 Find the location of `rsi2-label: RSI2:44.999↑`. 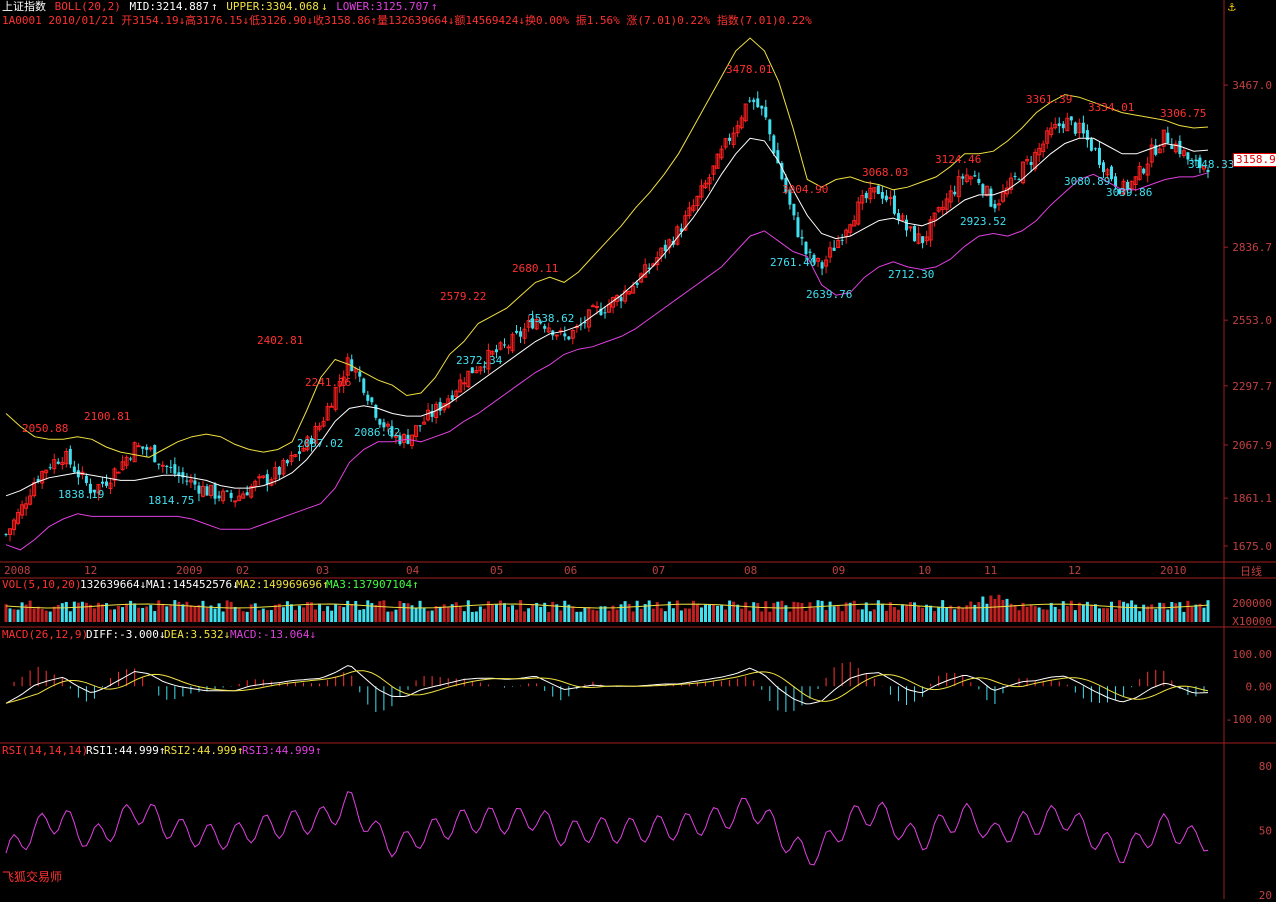

rsi2-label: RSI2:44.999↑ is located at coordinates (203, 750).